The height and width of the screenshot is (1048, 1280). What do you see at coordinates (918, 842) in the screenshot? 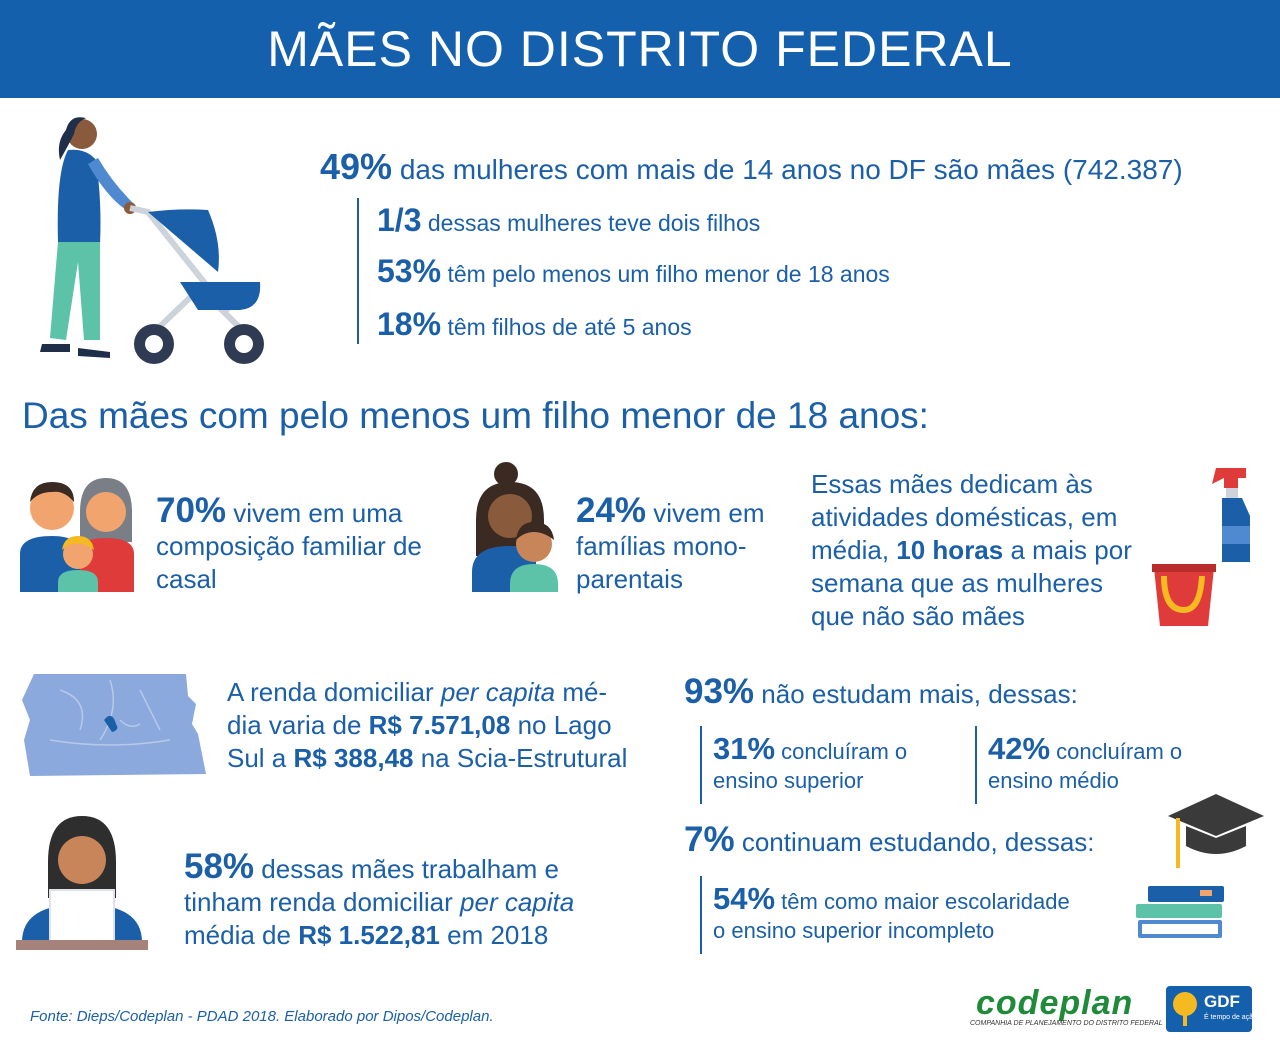
I see `stat-text: continuam estudando, dessas:` at bounding box center [918, 842].